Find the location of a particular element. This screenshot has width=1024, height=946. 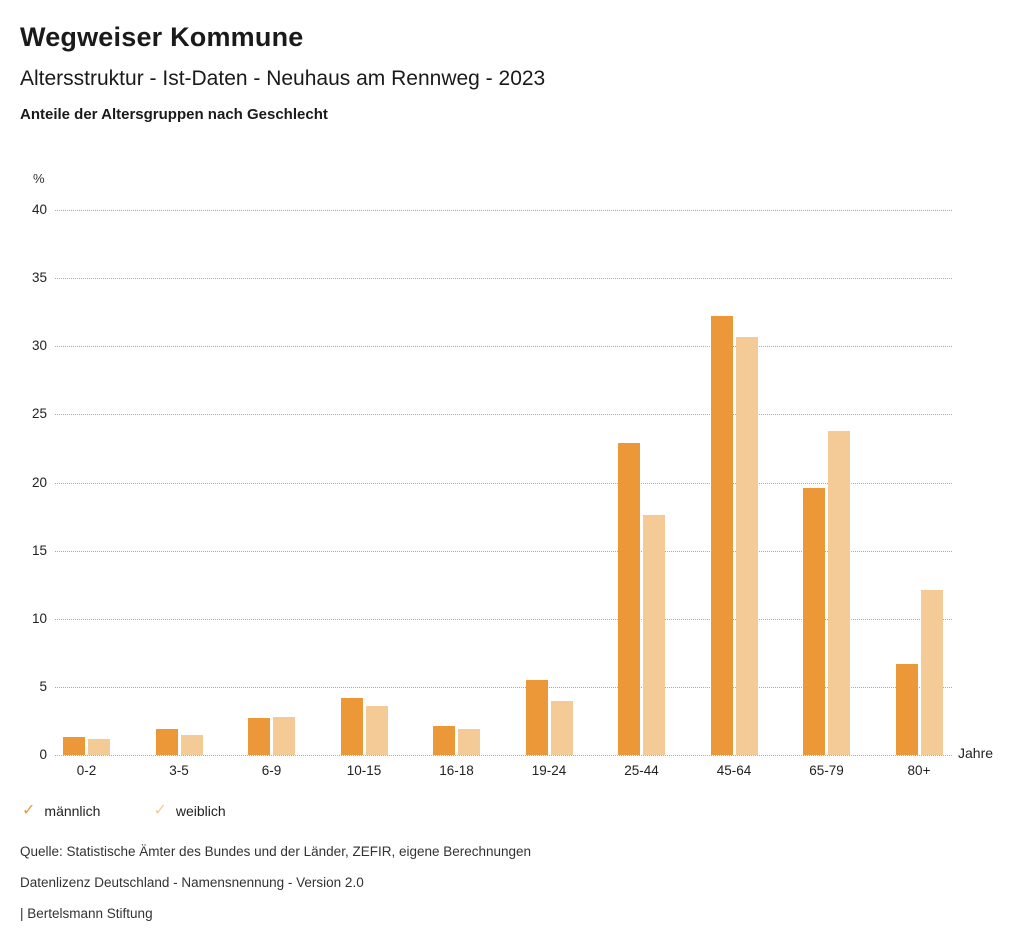

x-axis-tick-label: 3-5 is located at coordinates (179, 770).